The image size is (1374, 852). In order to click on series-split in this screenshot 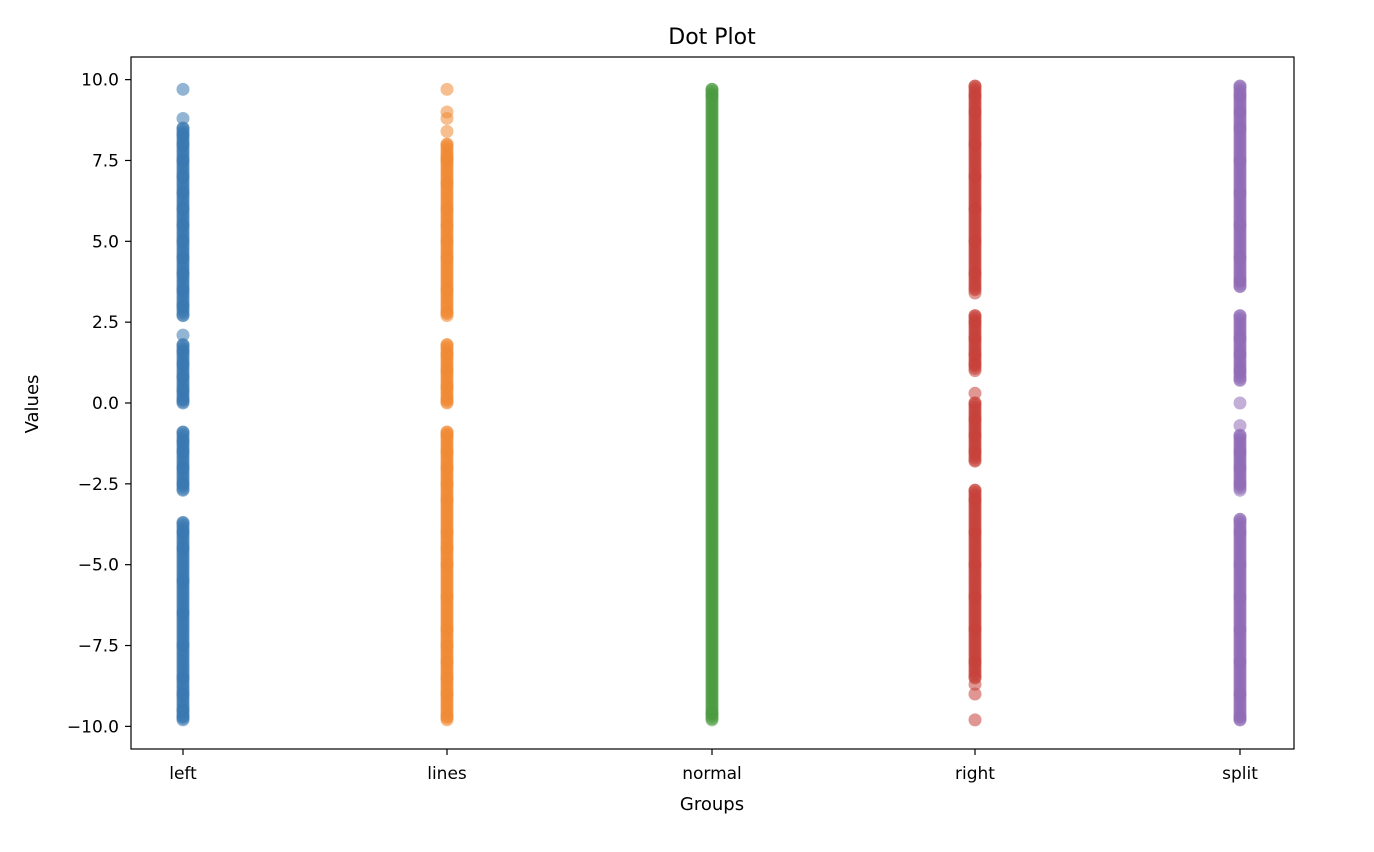, I will do `click(1240, 403)`.